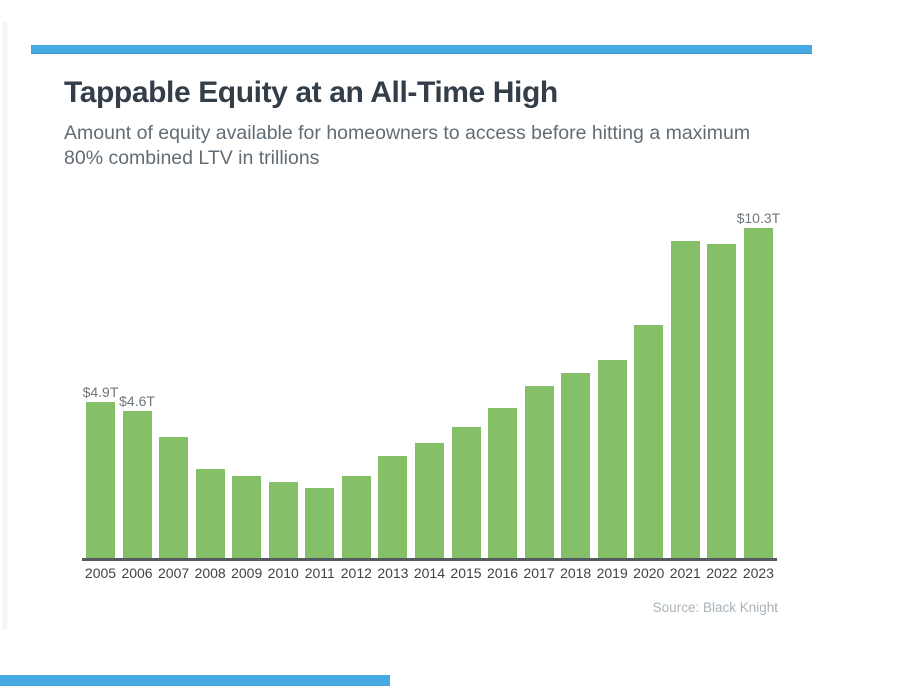 Image resolution: width=902 pixels, height=686 pixels. What do you see at coordinates (576, 465) in the screenshot?
I see `bar-2018` at bounding box center [576, 465].